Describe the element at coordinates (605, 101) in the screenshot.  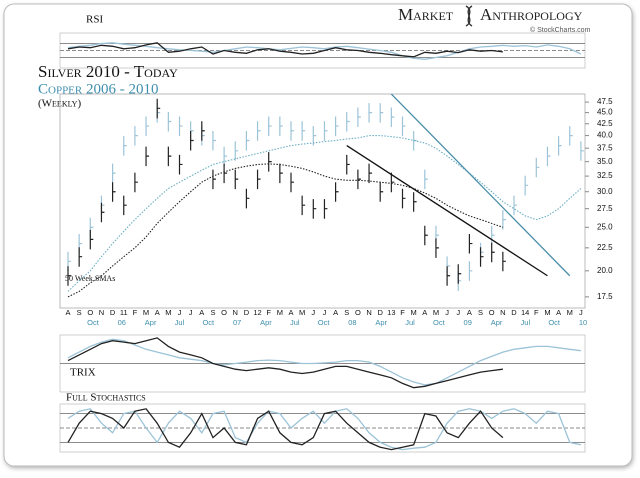
I see `y-tick-label: 47.5` at that location.